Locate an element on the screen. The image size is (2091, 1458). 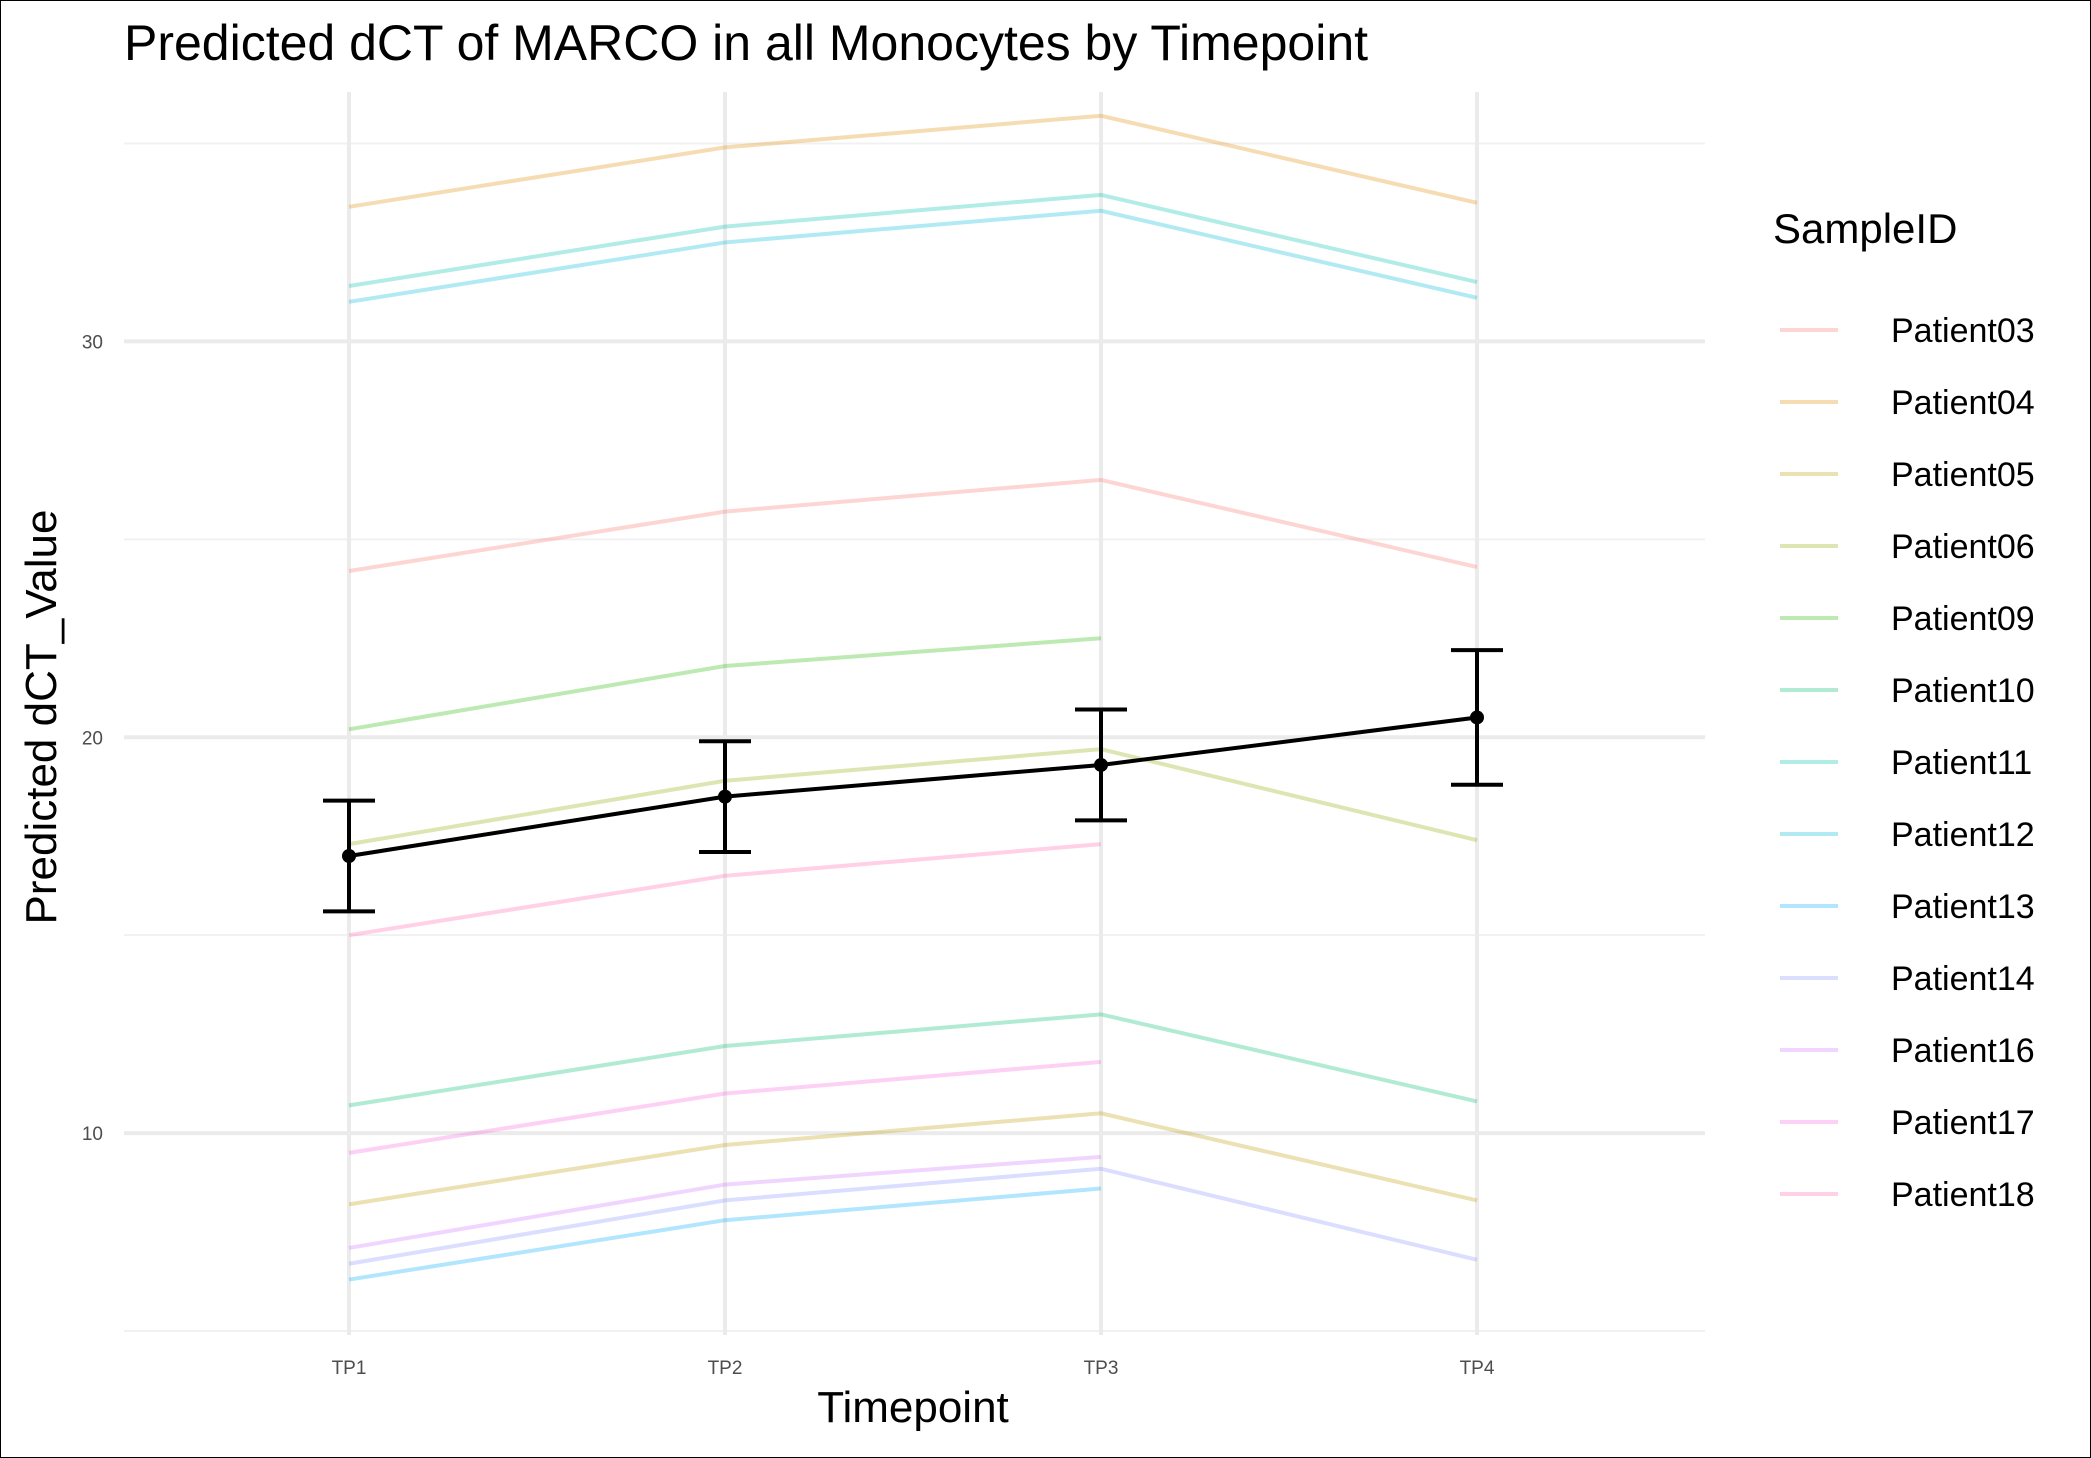
series-line-patient13 is located at coordinates (725, 1234).